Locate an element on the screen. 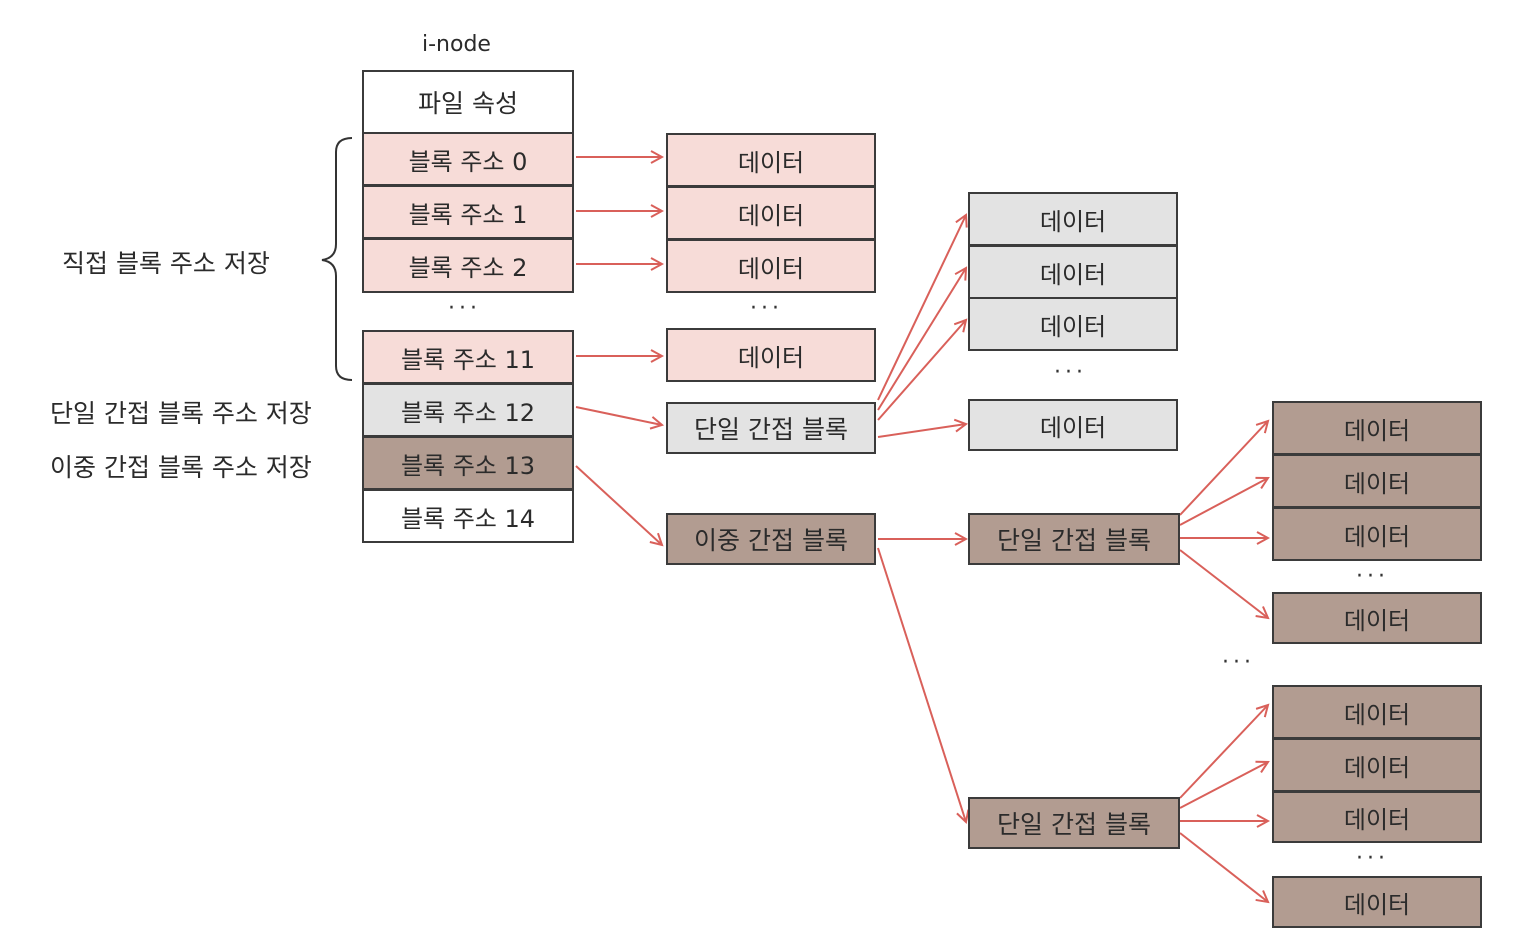 This screenshot has height=952, width=1536. data-block-a-4: 데이터 is located at coordinates (1377, 618).